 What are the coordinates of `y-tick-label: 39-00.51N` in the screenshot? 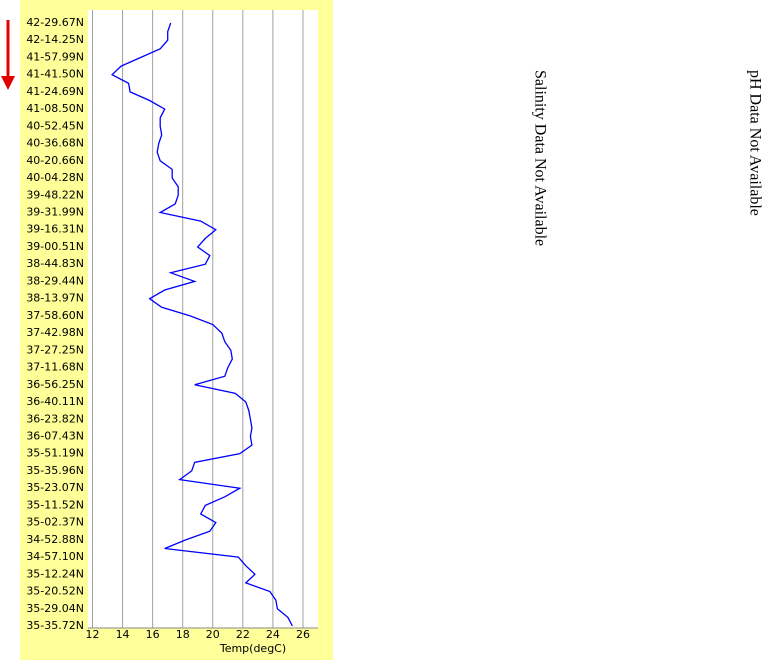 It's located at (55, 246).